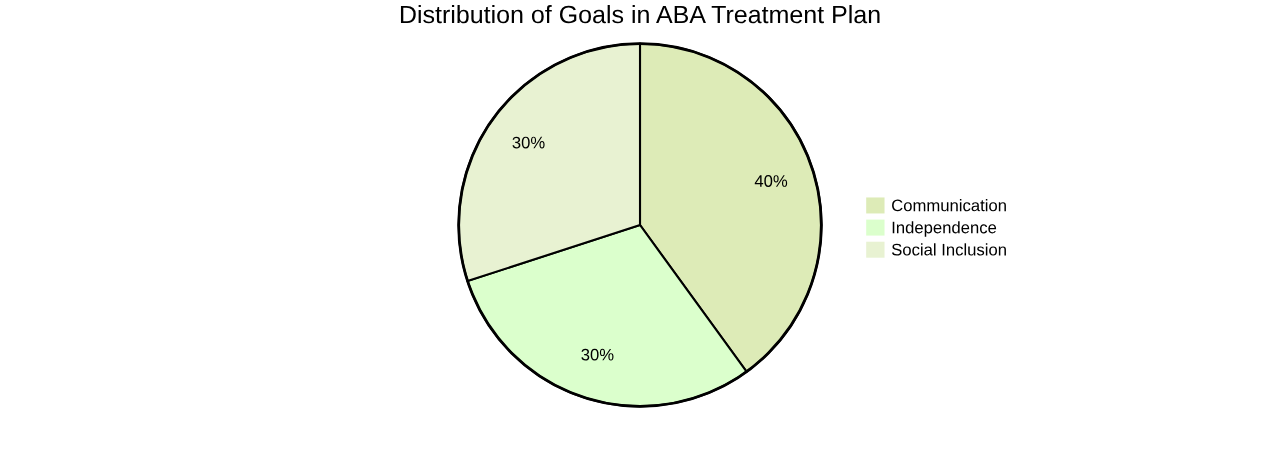  Describe the element at coordinates (944, 229) in the screenshot. I see `legend-label: Independence` at that location.